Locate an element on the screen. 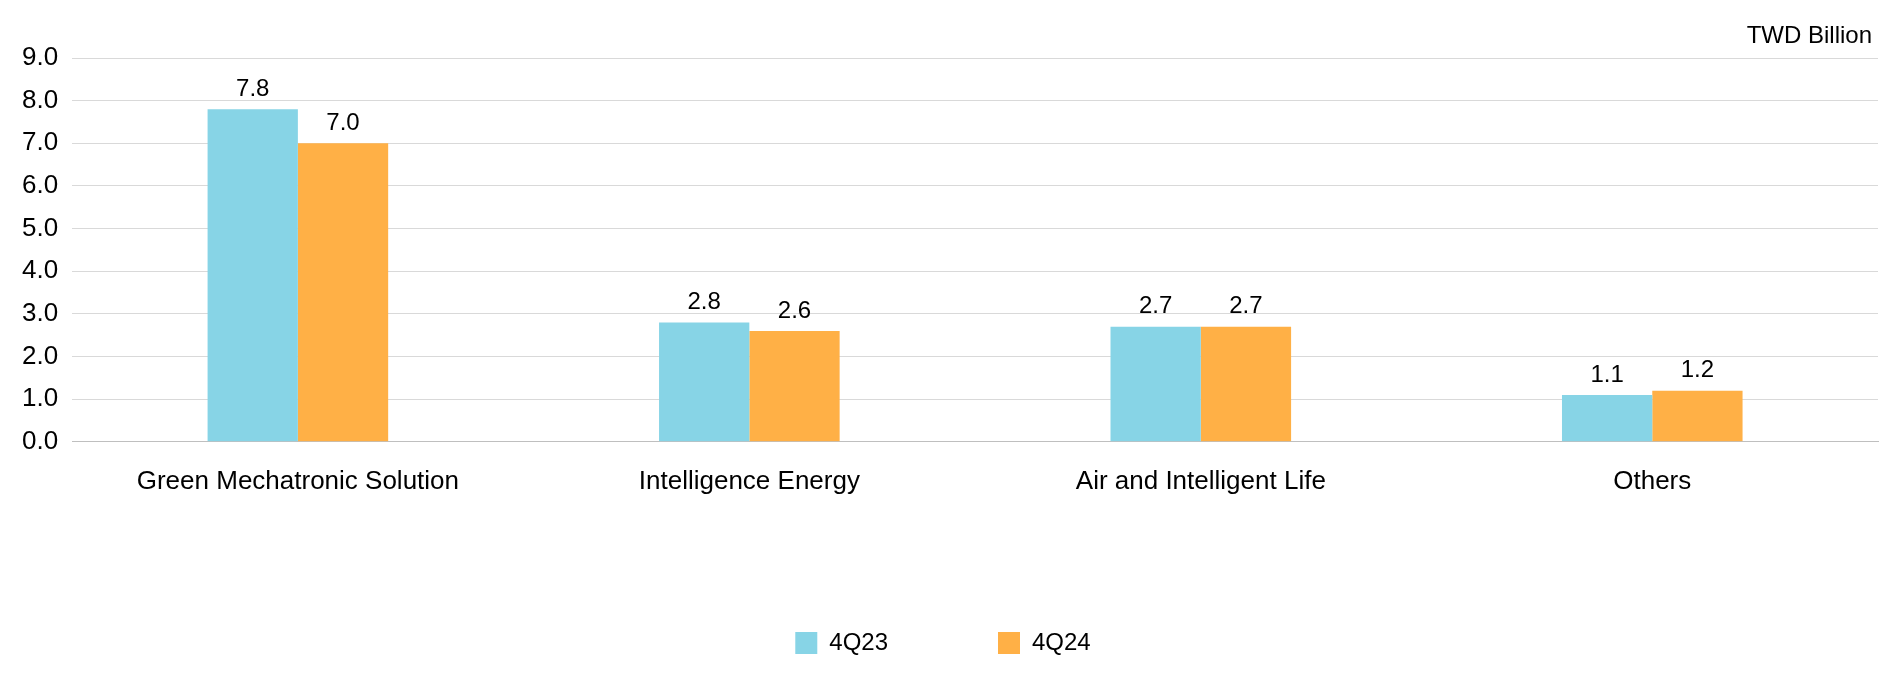 Image resolution: width=1890 pixels, height=683 pixels. data-label: 2.8 is located at coordinates (704, 301).